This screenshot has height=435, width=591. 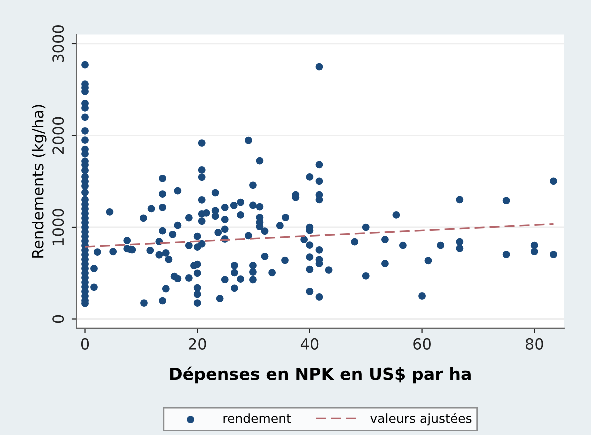 I want to click on x-tick-label: 60, so click(x=422, y=344).